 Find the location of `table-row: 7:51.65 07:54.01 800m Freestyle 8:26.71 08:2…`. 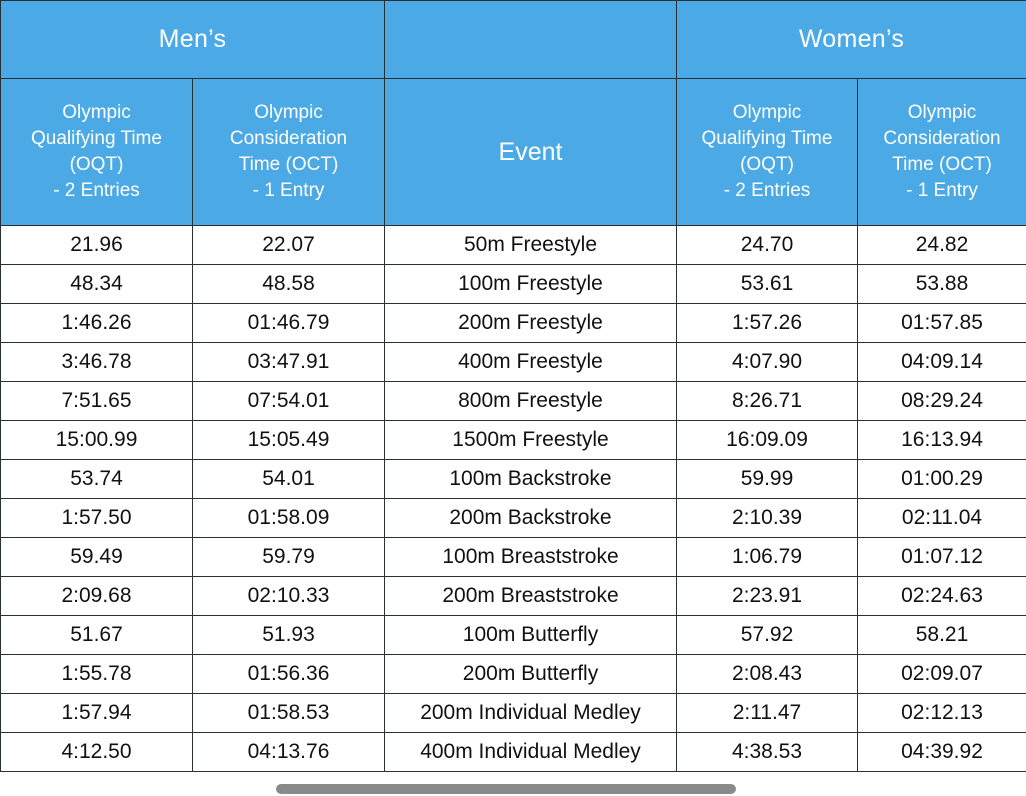

table-row: 7:51.65 07:54.01 800m Freestyle 8:26.71 08:2… is located at coordinates (513, 401).